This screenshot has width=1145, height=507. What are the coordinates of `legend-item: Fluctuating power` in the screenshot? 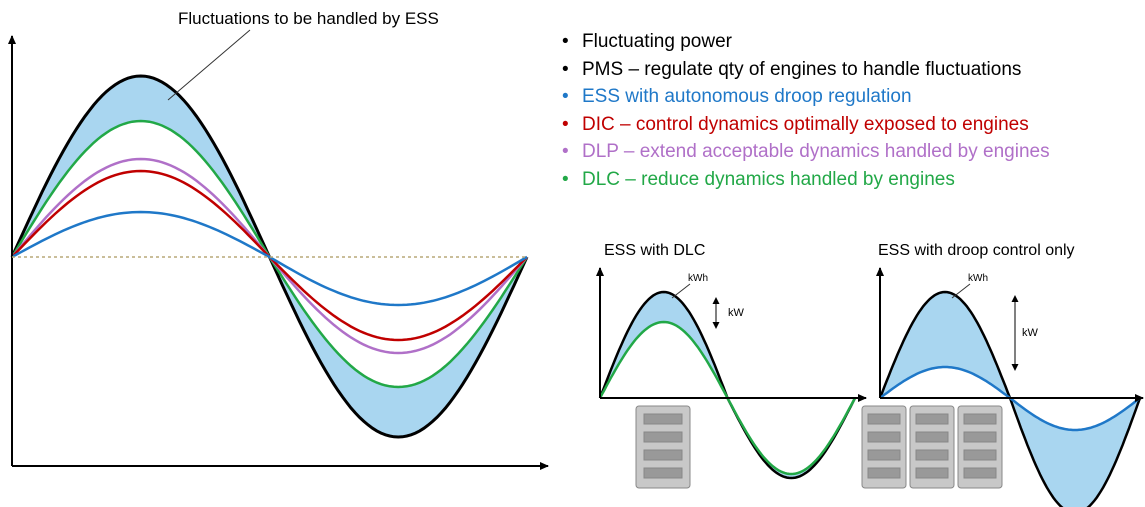 It's located at (851, 42).